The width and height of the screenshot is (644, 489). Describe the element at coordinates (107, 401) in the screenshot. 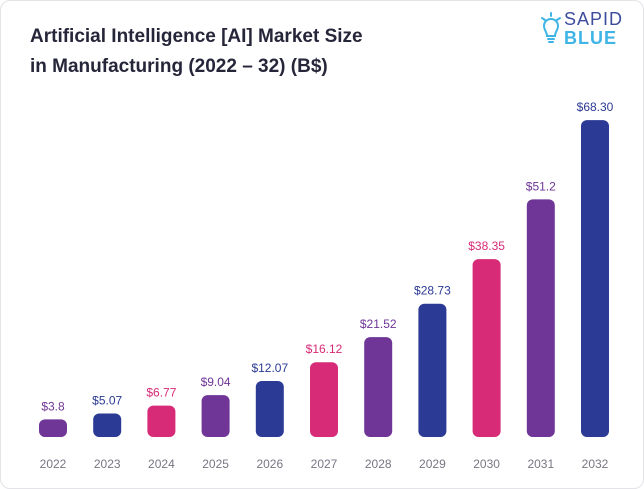

I see `data-label-2023: $5.07` at that location.